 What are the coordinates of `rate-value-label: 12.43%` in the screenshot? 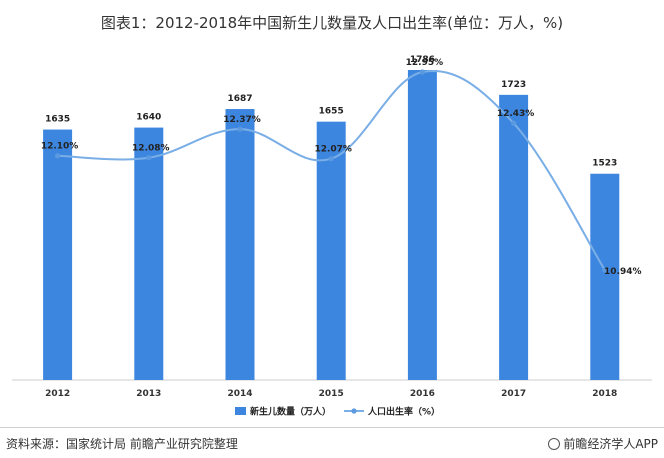 It's located at (516, 114).